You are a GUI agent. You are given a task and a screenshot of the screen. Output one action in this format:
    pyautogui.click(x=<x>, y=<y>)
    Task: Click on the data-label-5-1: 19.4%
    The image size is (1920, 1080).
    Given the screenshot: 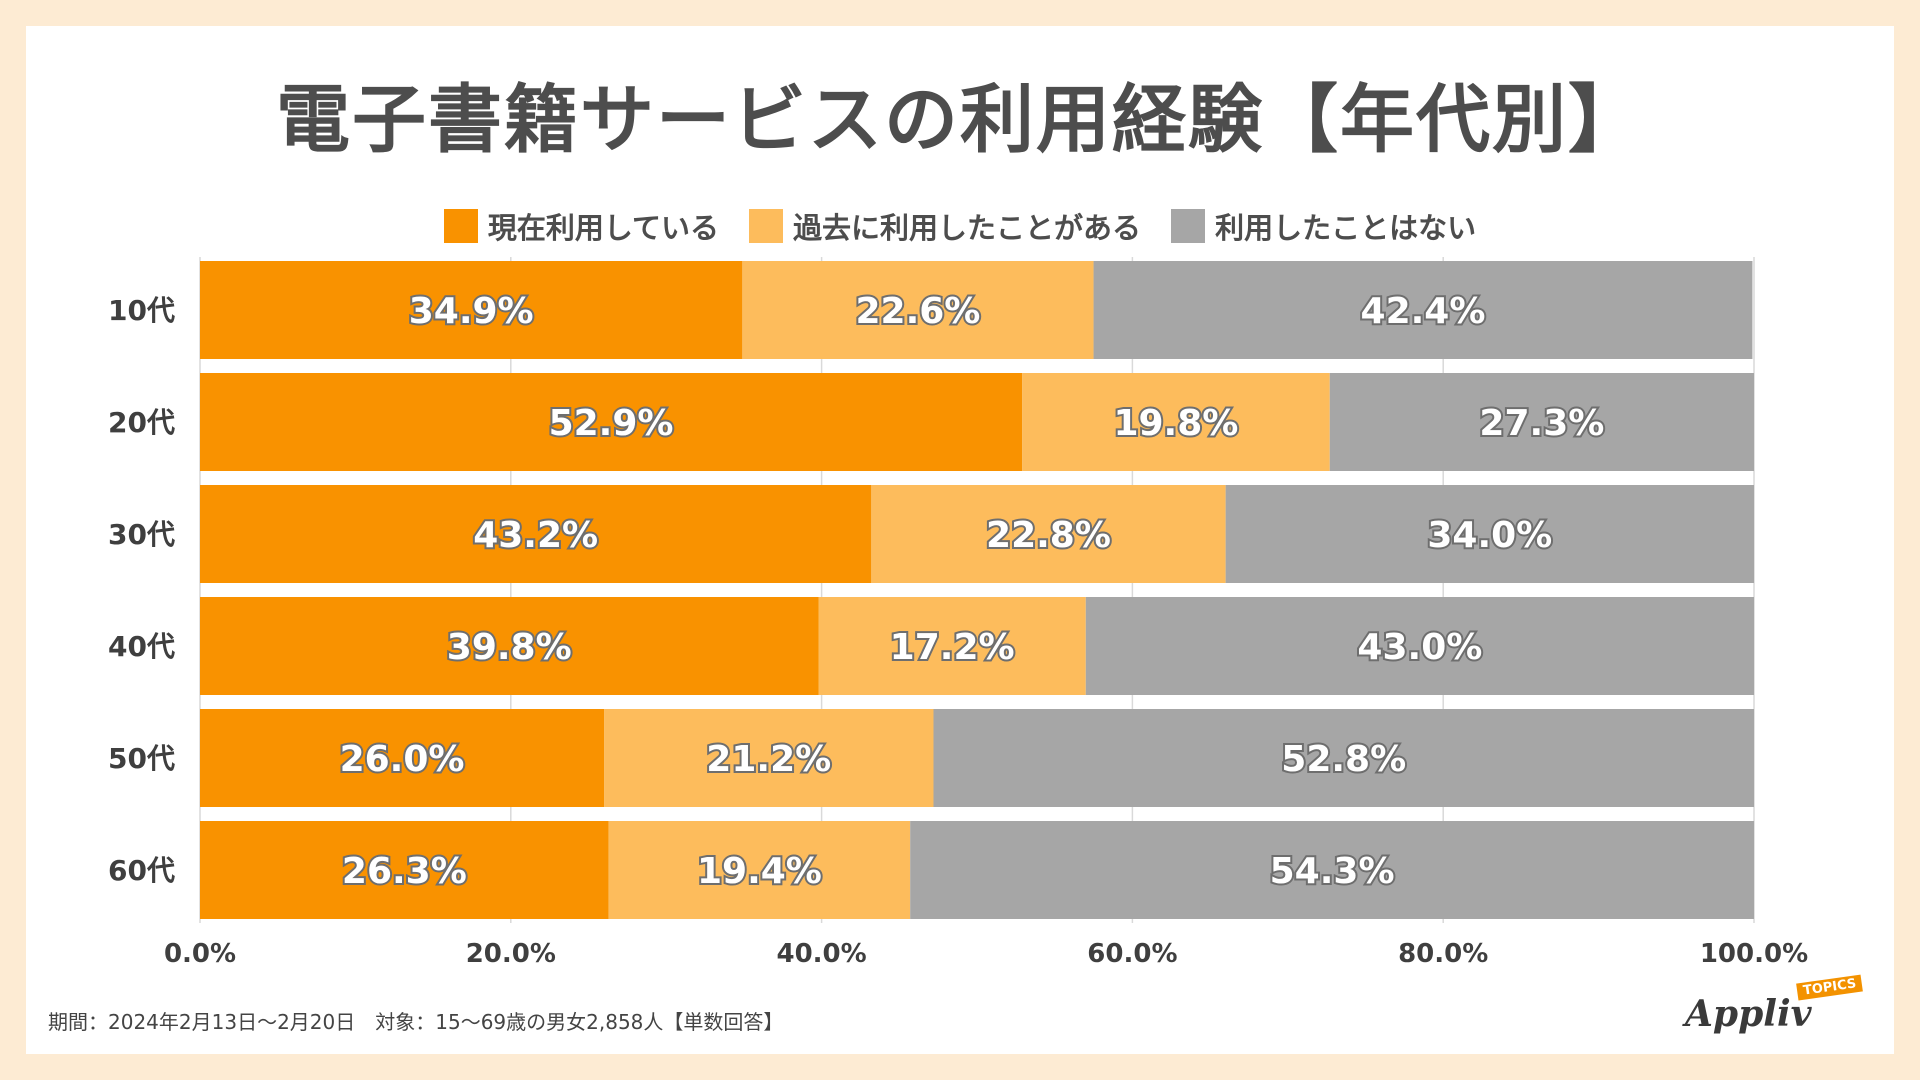 What is the action you would take?
    pyautogui.click(x=759, y=871)
    